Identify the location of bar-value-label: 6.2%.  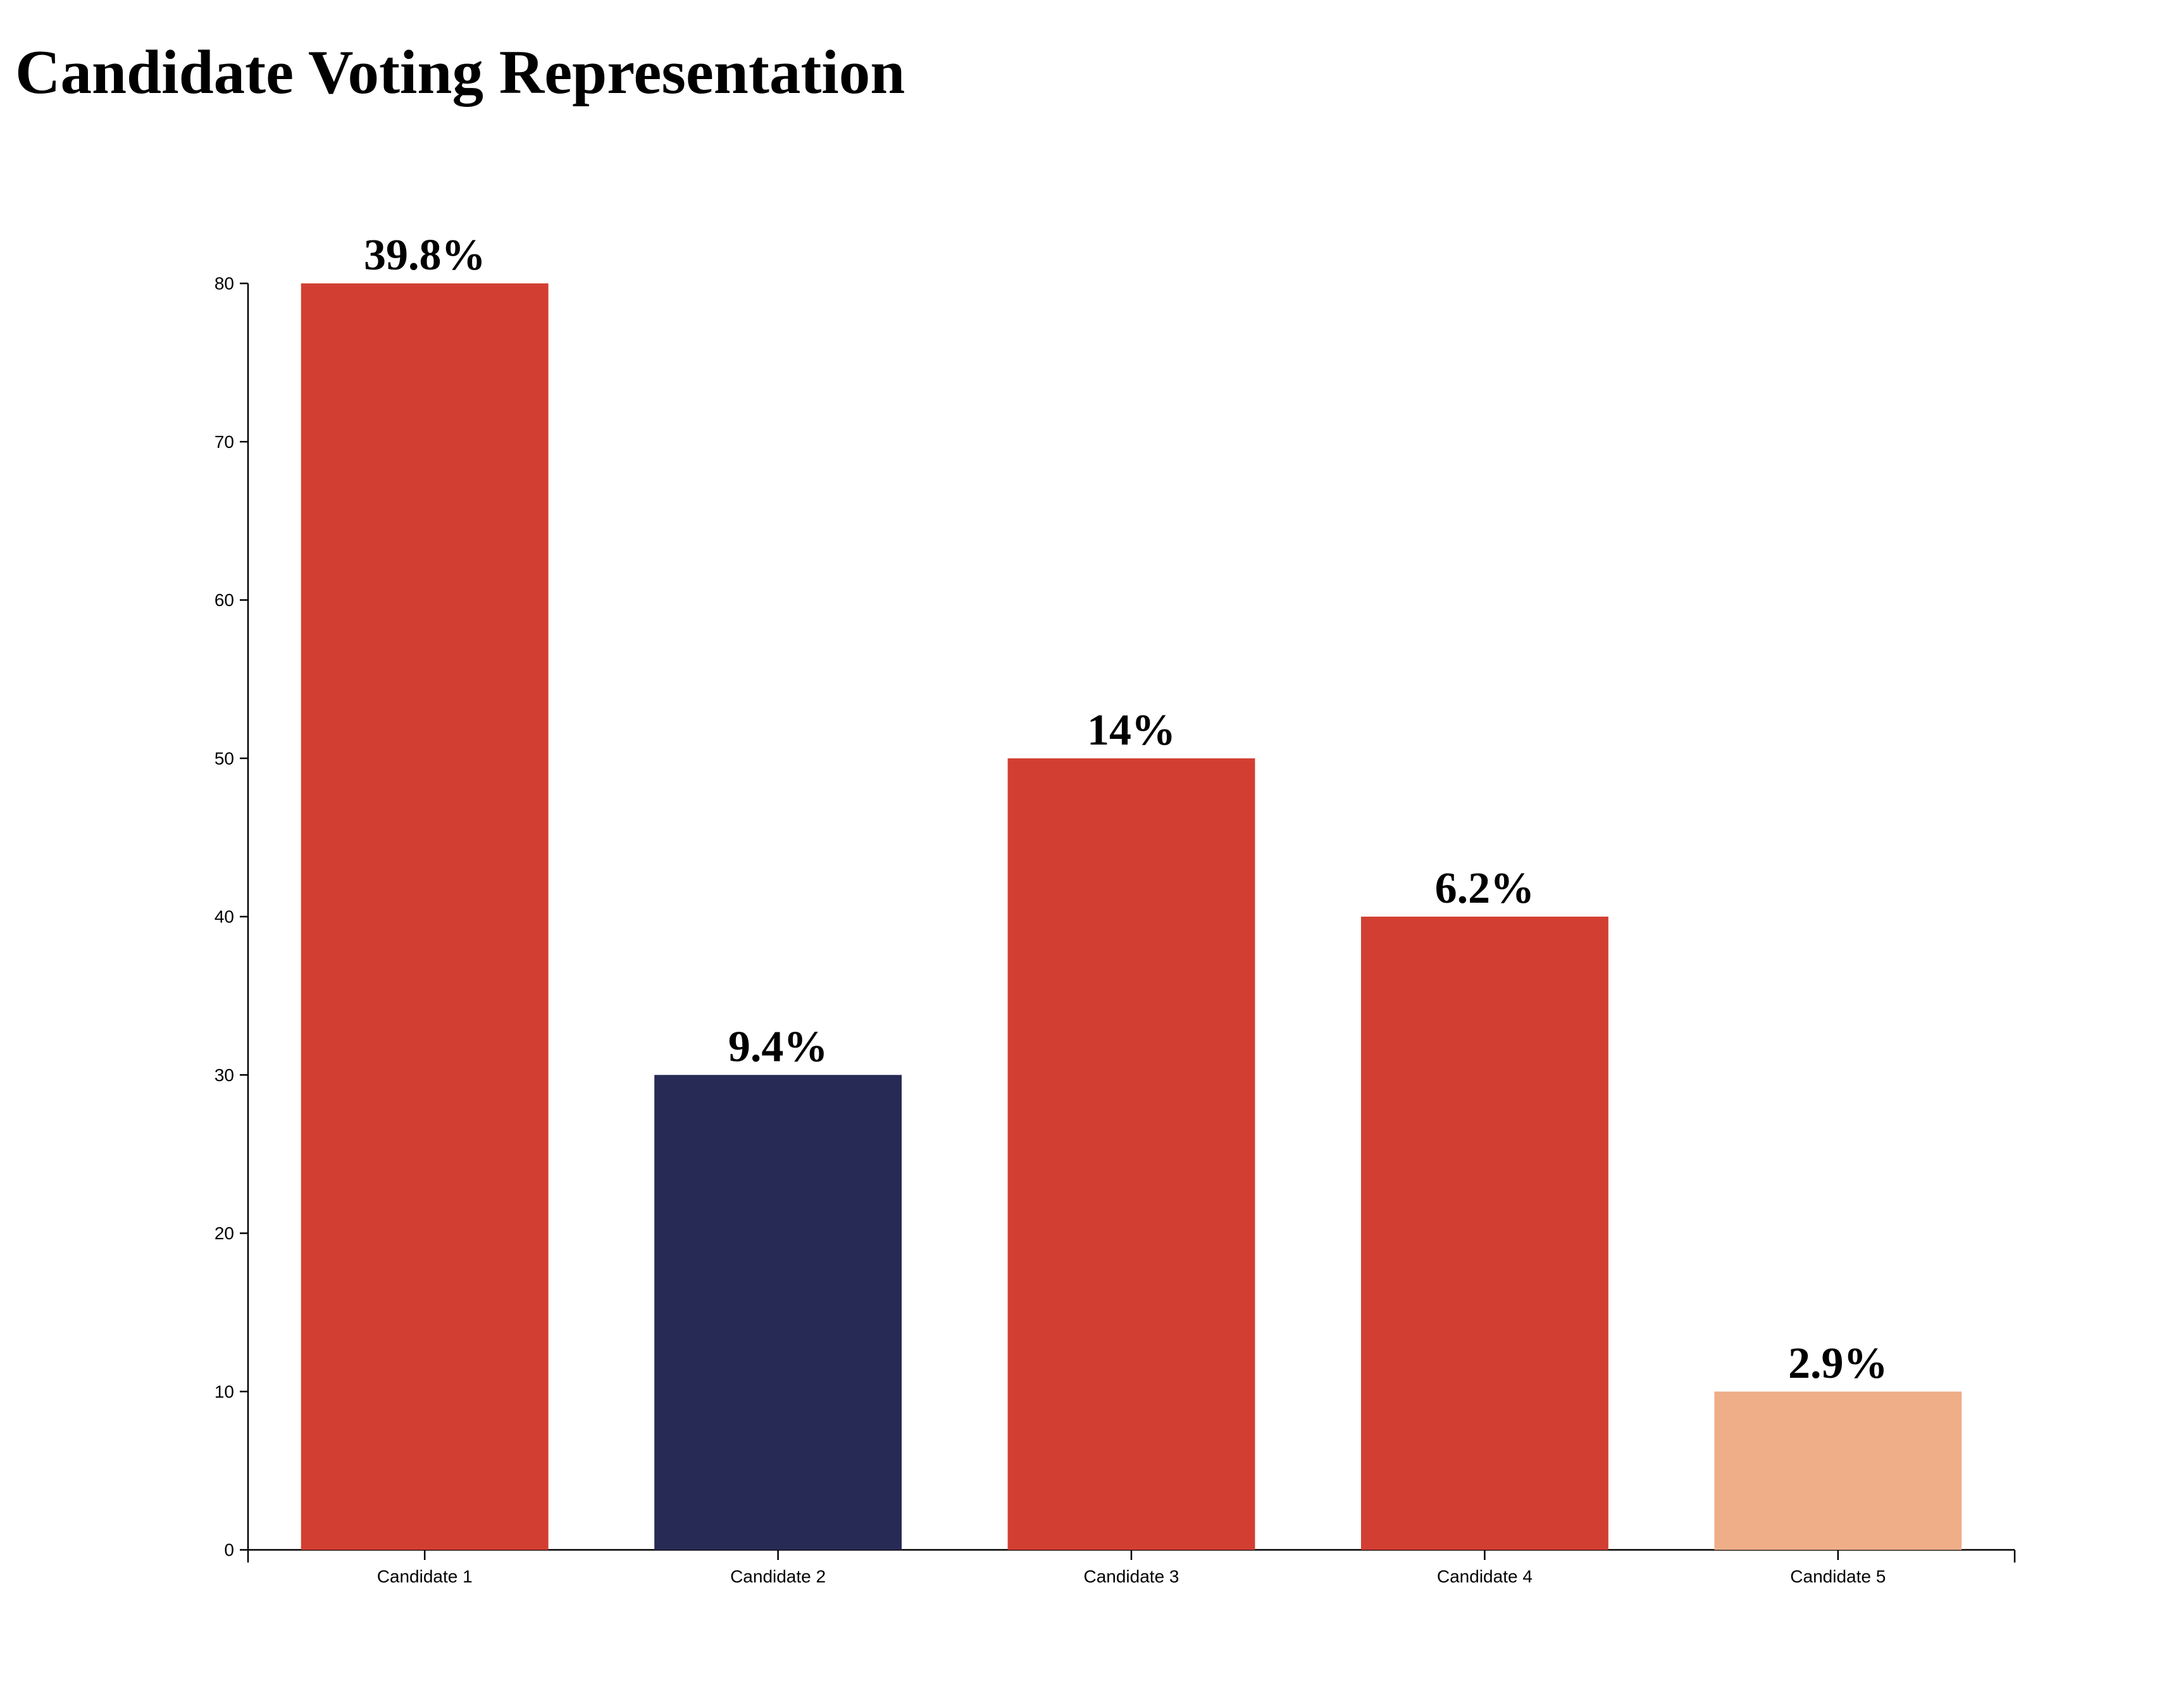
(1485, 888).